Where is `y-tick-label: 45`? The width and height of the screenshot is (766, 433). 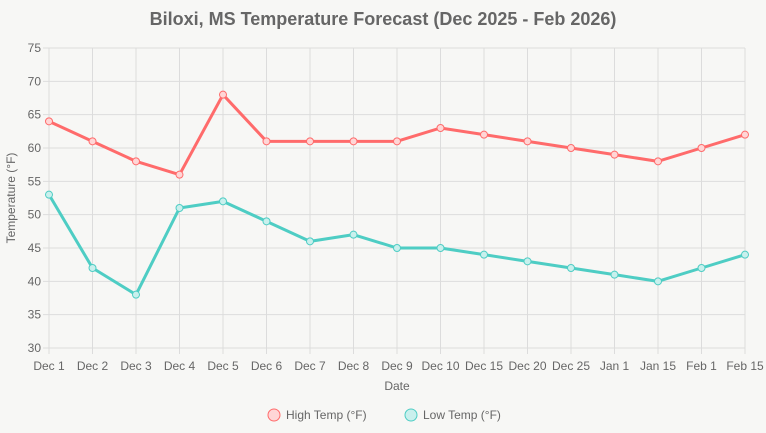 y-tick-label: 45 is located at coordinates (35, 248).